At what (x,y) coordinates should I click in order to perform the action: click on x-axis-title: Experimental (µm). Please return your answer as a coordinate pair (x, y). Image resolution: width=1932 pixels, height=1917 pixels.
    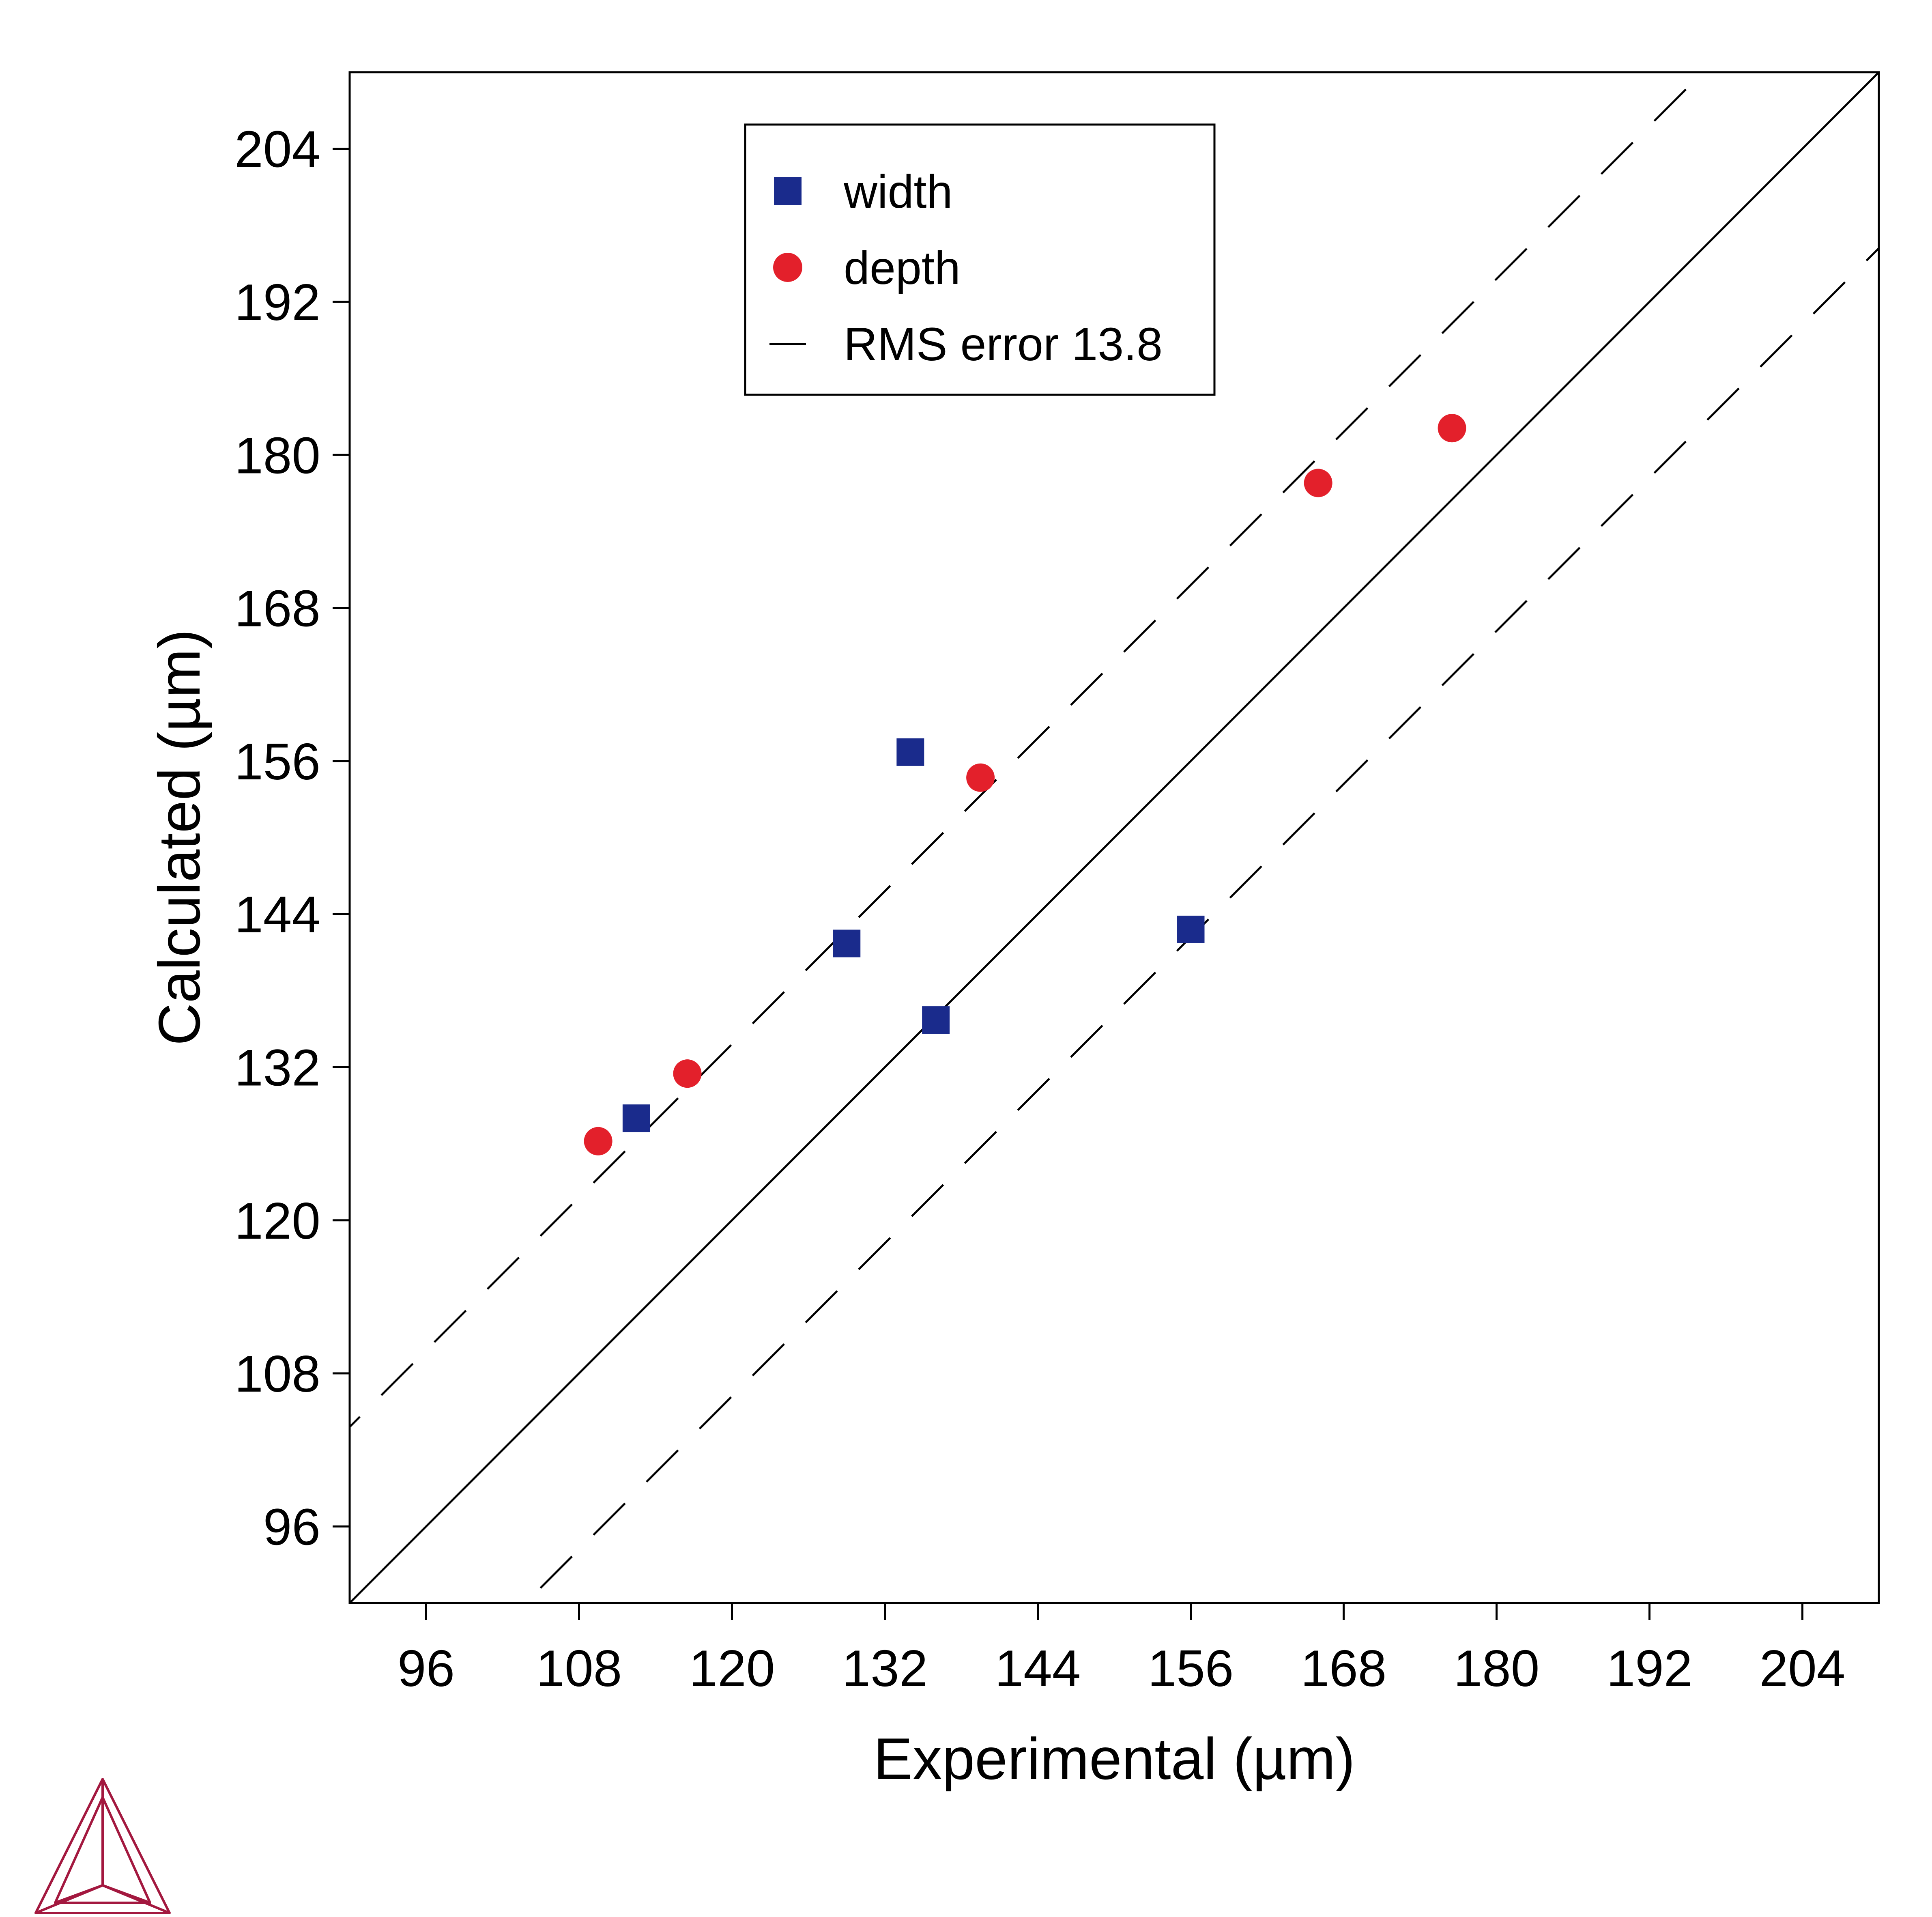
    Looking at the image, I should click on (1114, 1759).